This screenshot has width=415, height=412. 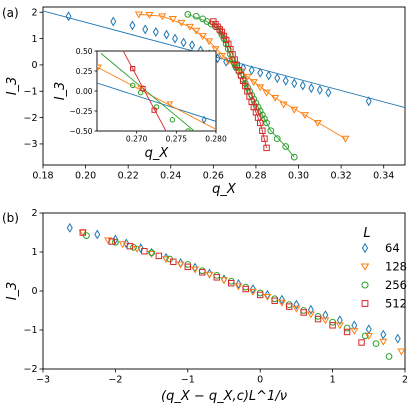 I want to click on legend-entry-L512: 512, so click(x=396, y=304).